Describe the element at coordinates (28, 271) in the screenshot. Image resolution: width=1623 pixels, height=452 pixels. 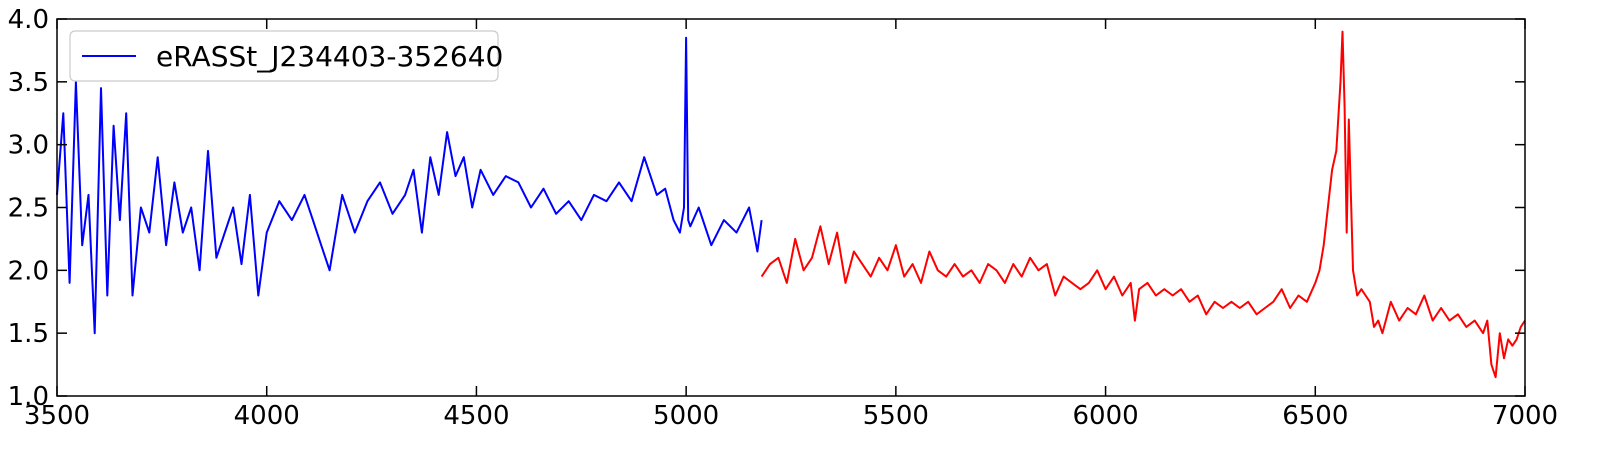
I see `y-tick-label: 2.0` at that location.